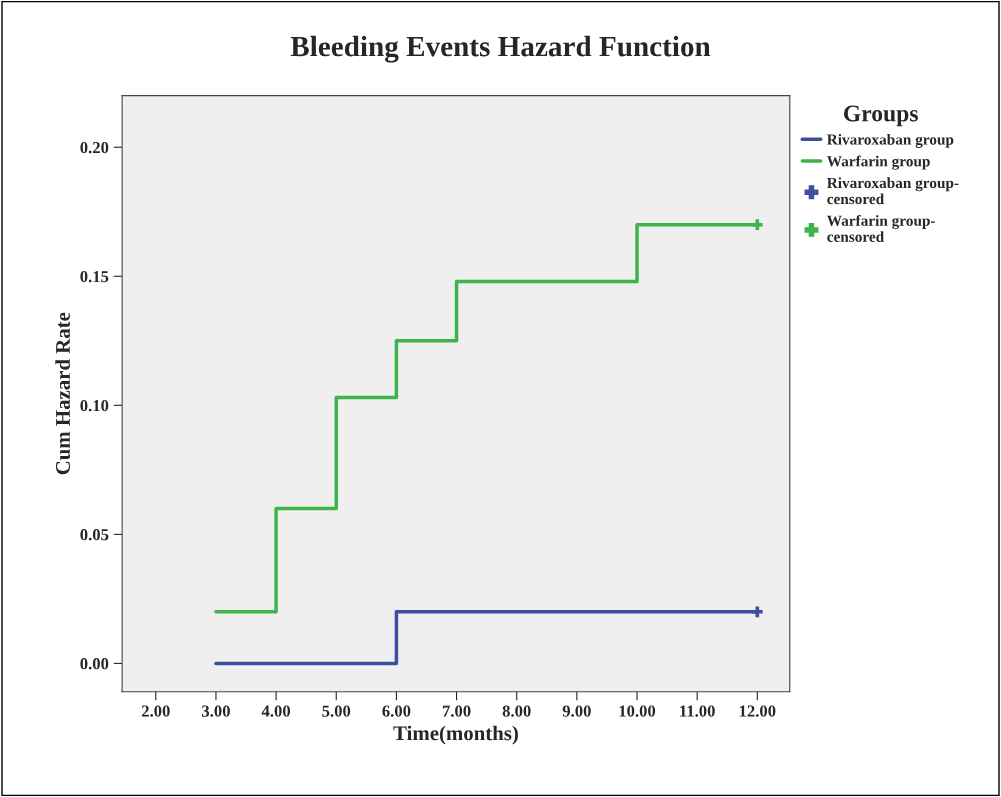  Describe the element at coordinates (893, 191) in the screenshot. I see `legend-label: Rivaroxaban group- censored` at that location.